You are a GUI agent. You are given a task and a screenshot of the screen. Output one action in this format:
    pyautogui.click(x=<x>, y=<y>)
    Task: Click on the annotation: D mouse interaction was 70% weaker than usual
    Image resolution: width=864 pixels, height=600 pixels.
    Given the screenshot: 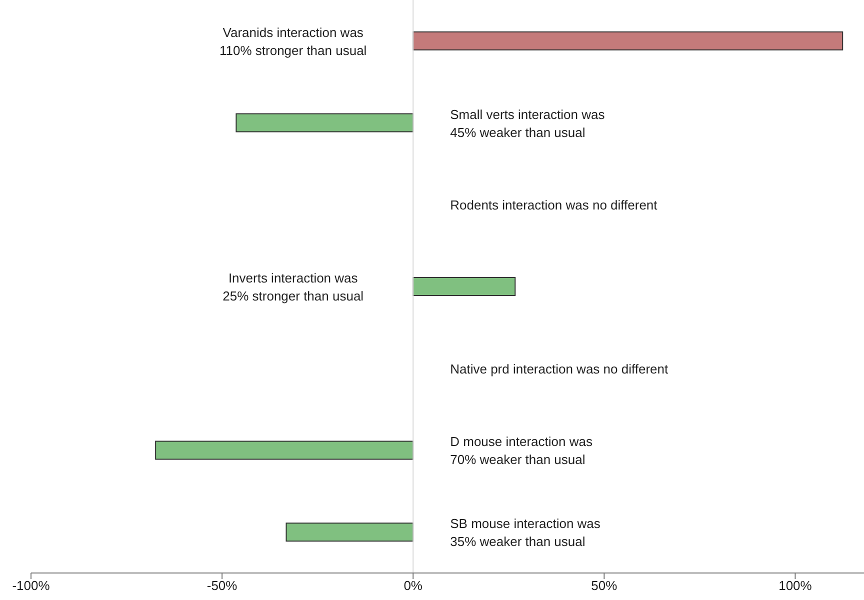 What is the action you would take?
    pyautogui.click(x=521, y=451)
    